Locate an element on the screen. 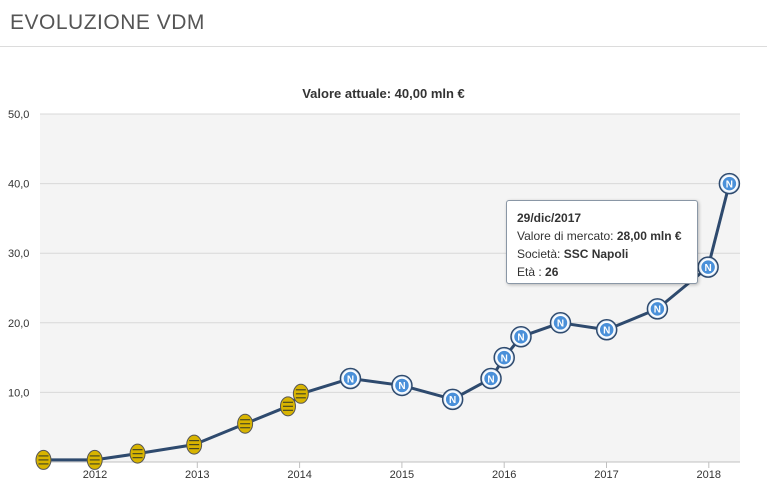 Image resolution: width=767 pixels, height=494 pixels. y-tick-label: 20,0 is located at coordinates (18, 324).